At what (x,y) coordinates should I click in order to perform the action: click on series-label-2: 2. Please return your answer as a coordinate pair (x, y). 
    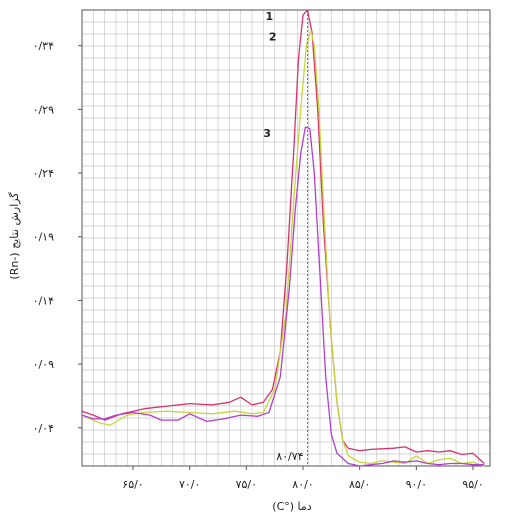
    Looking at the image, I should click on (273, 36).